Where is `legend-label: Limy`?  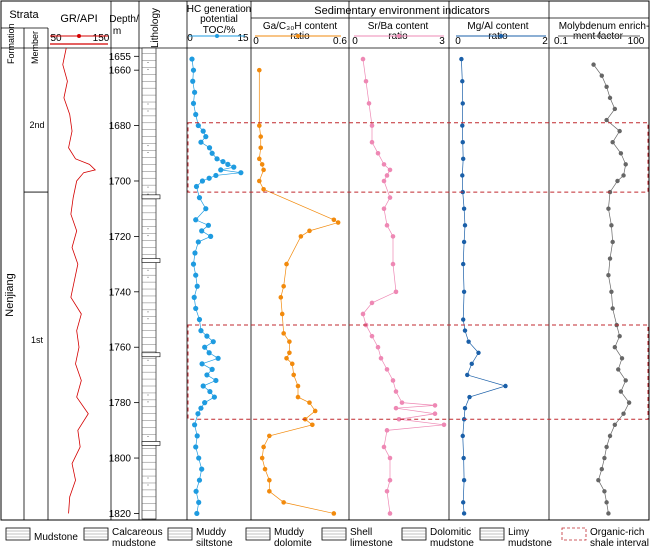
legend-label: Limy is located at coordinates (518, 532).